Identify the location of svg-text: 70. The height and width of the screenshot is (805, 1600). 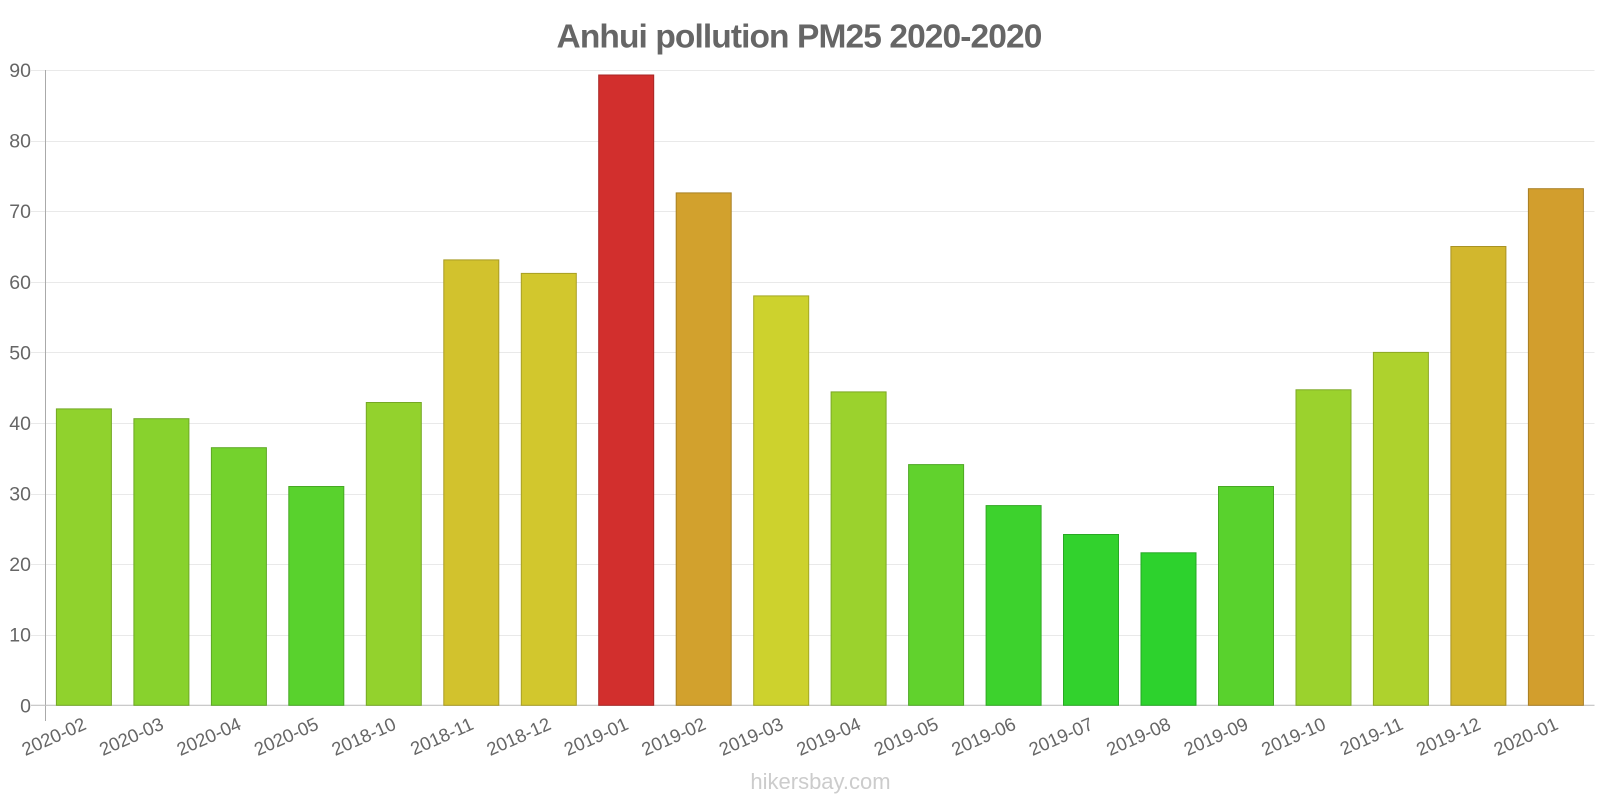
(20, 212).